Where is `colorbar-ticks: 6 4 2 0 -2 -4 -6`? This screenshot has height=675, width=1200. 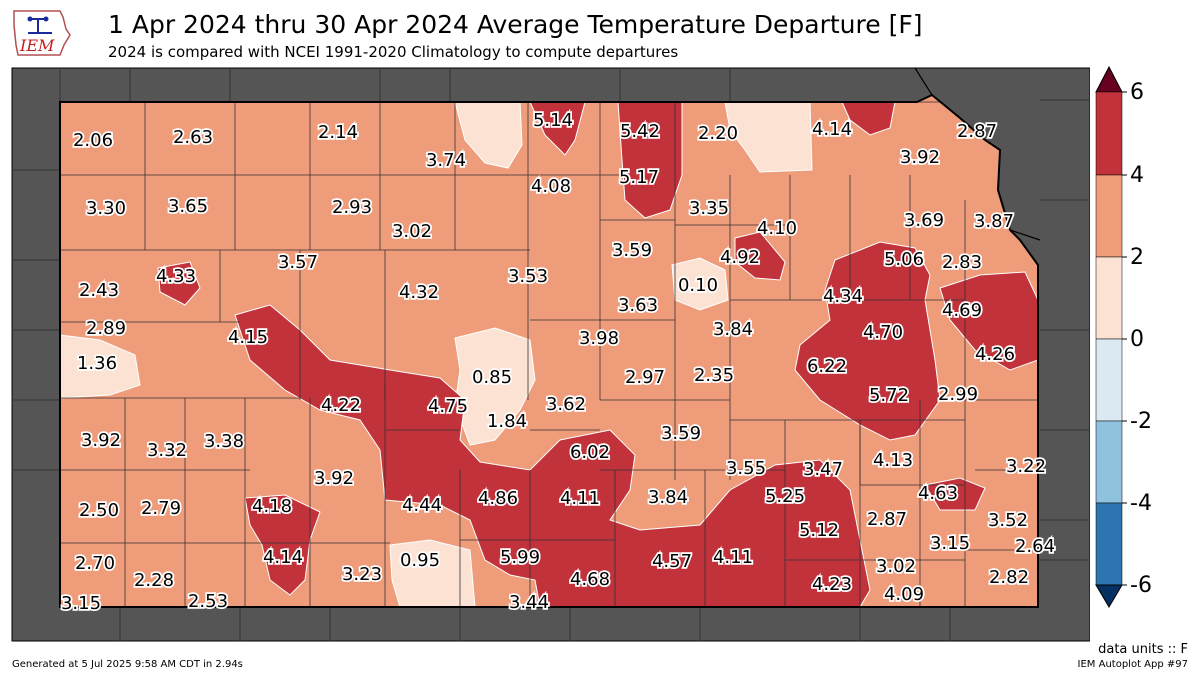 colorbar-ticks: 6 4 2 0 -2 -4 -6 is located at coordinates (1137, 339).